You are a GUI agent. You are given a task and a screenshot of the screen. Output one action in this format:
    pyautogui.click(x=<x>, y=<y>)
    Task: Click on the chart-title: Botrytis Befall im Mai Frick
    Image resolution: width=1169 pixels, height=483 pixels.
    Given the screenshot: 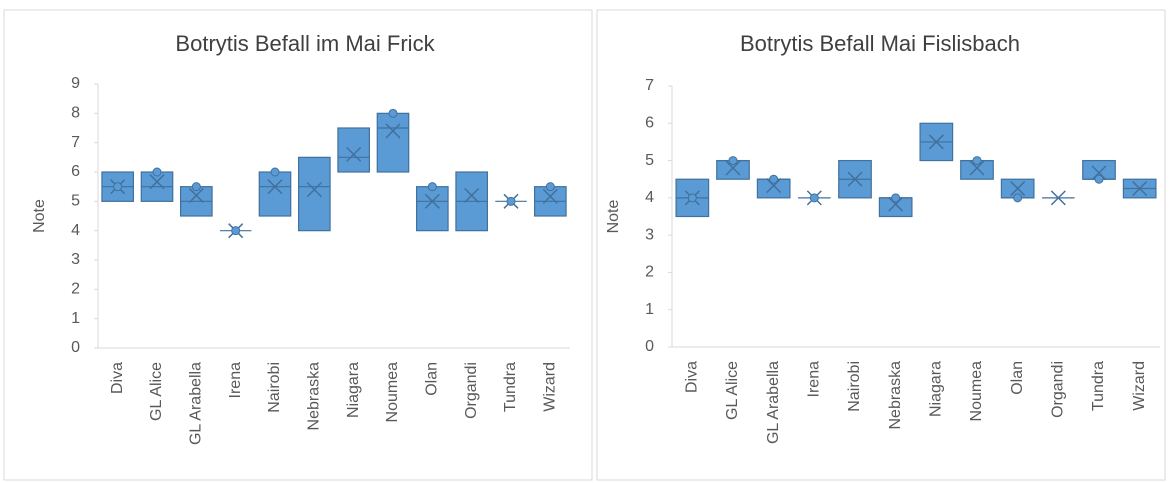 What is the action you would take?
    pyautogui.click(x=305, y=43)
    